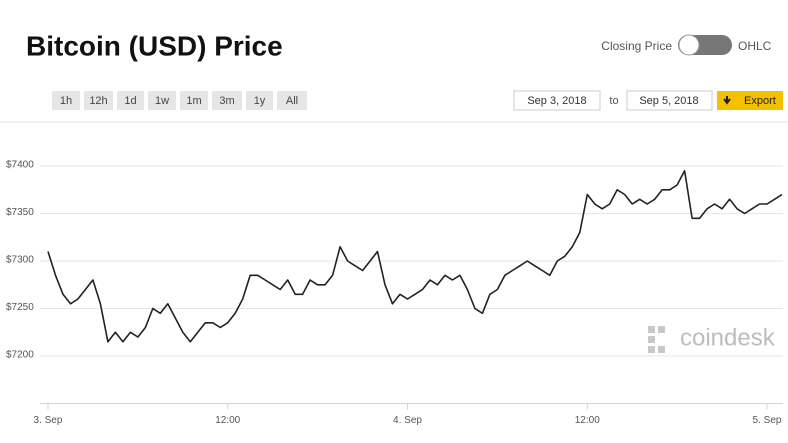  I want to click on range-button: 1d, so click(130, 100).